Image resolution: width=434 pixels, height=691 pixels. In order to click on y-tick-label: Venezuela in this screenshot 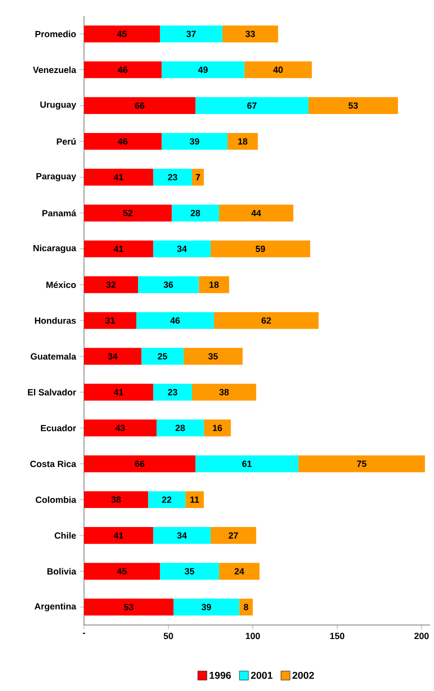, I will do `click(54, 70)`.